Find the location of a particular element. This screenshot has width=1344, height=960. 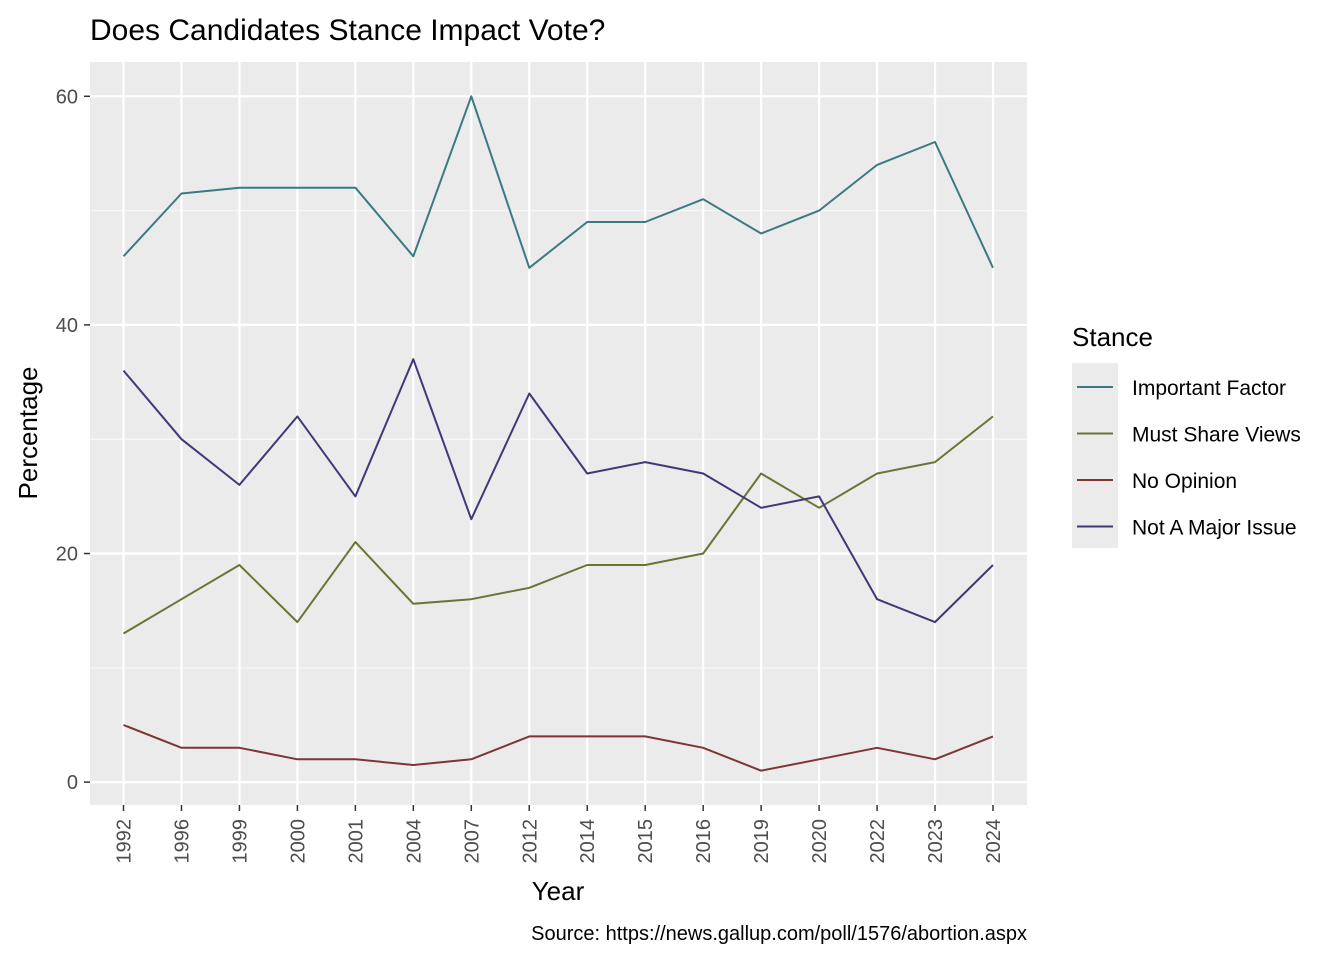

y-tick-label: 40 is located at coordinates (67, 326).